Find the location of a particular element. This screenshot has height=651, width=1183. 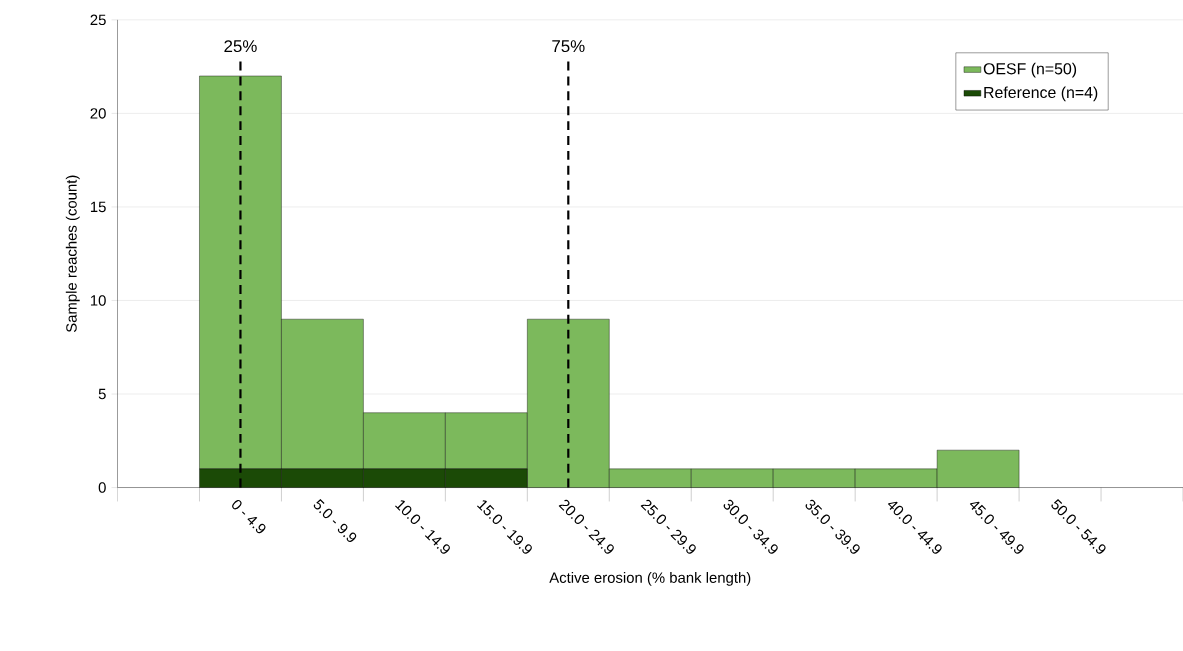

x-tick-label: 45.0 - 49.9 is located at coordinates (996, 527).